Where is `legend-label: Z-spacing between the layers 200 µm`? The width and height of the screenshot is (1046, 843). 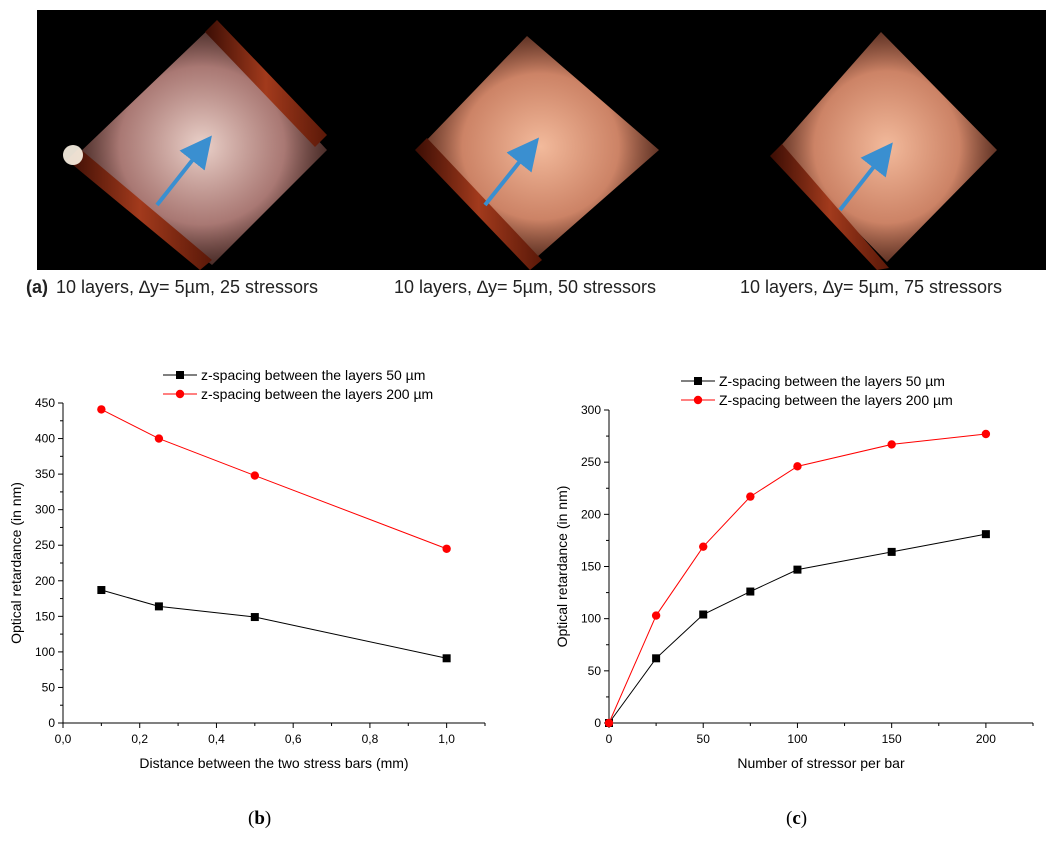 legend-label: Z-spacing between the layers 200 µm is located at coordinates (836, 400).